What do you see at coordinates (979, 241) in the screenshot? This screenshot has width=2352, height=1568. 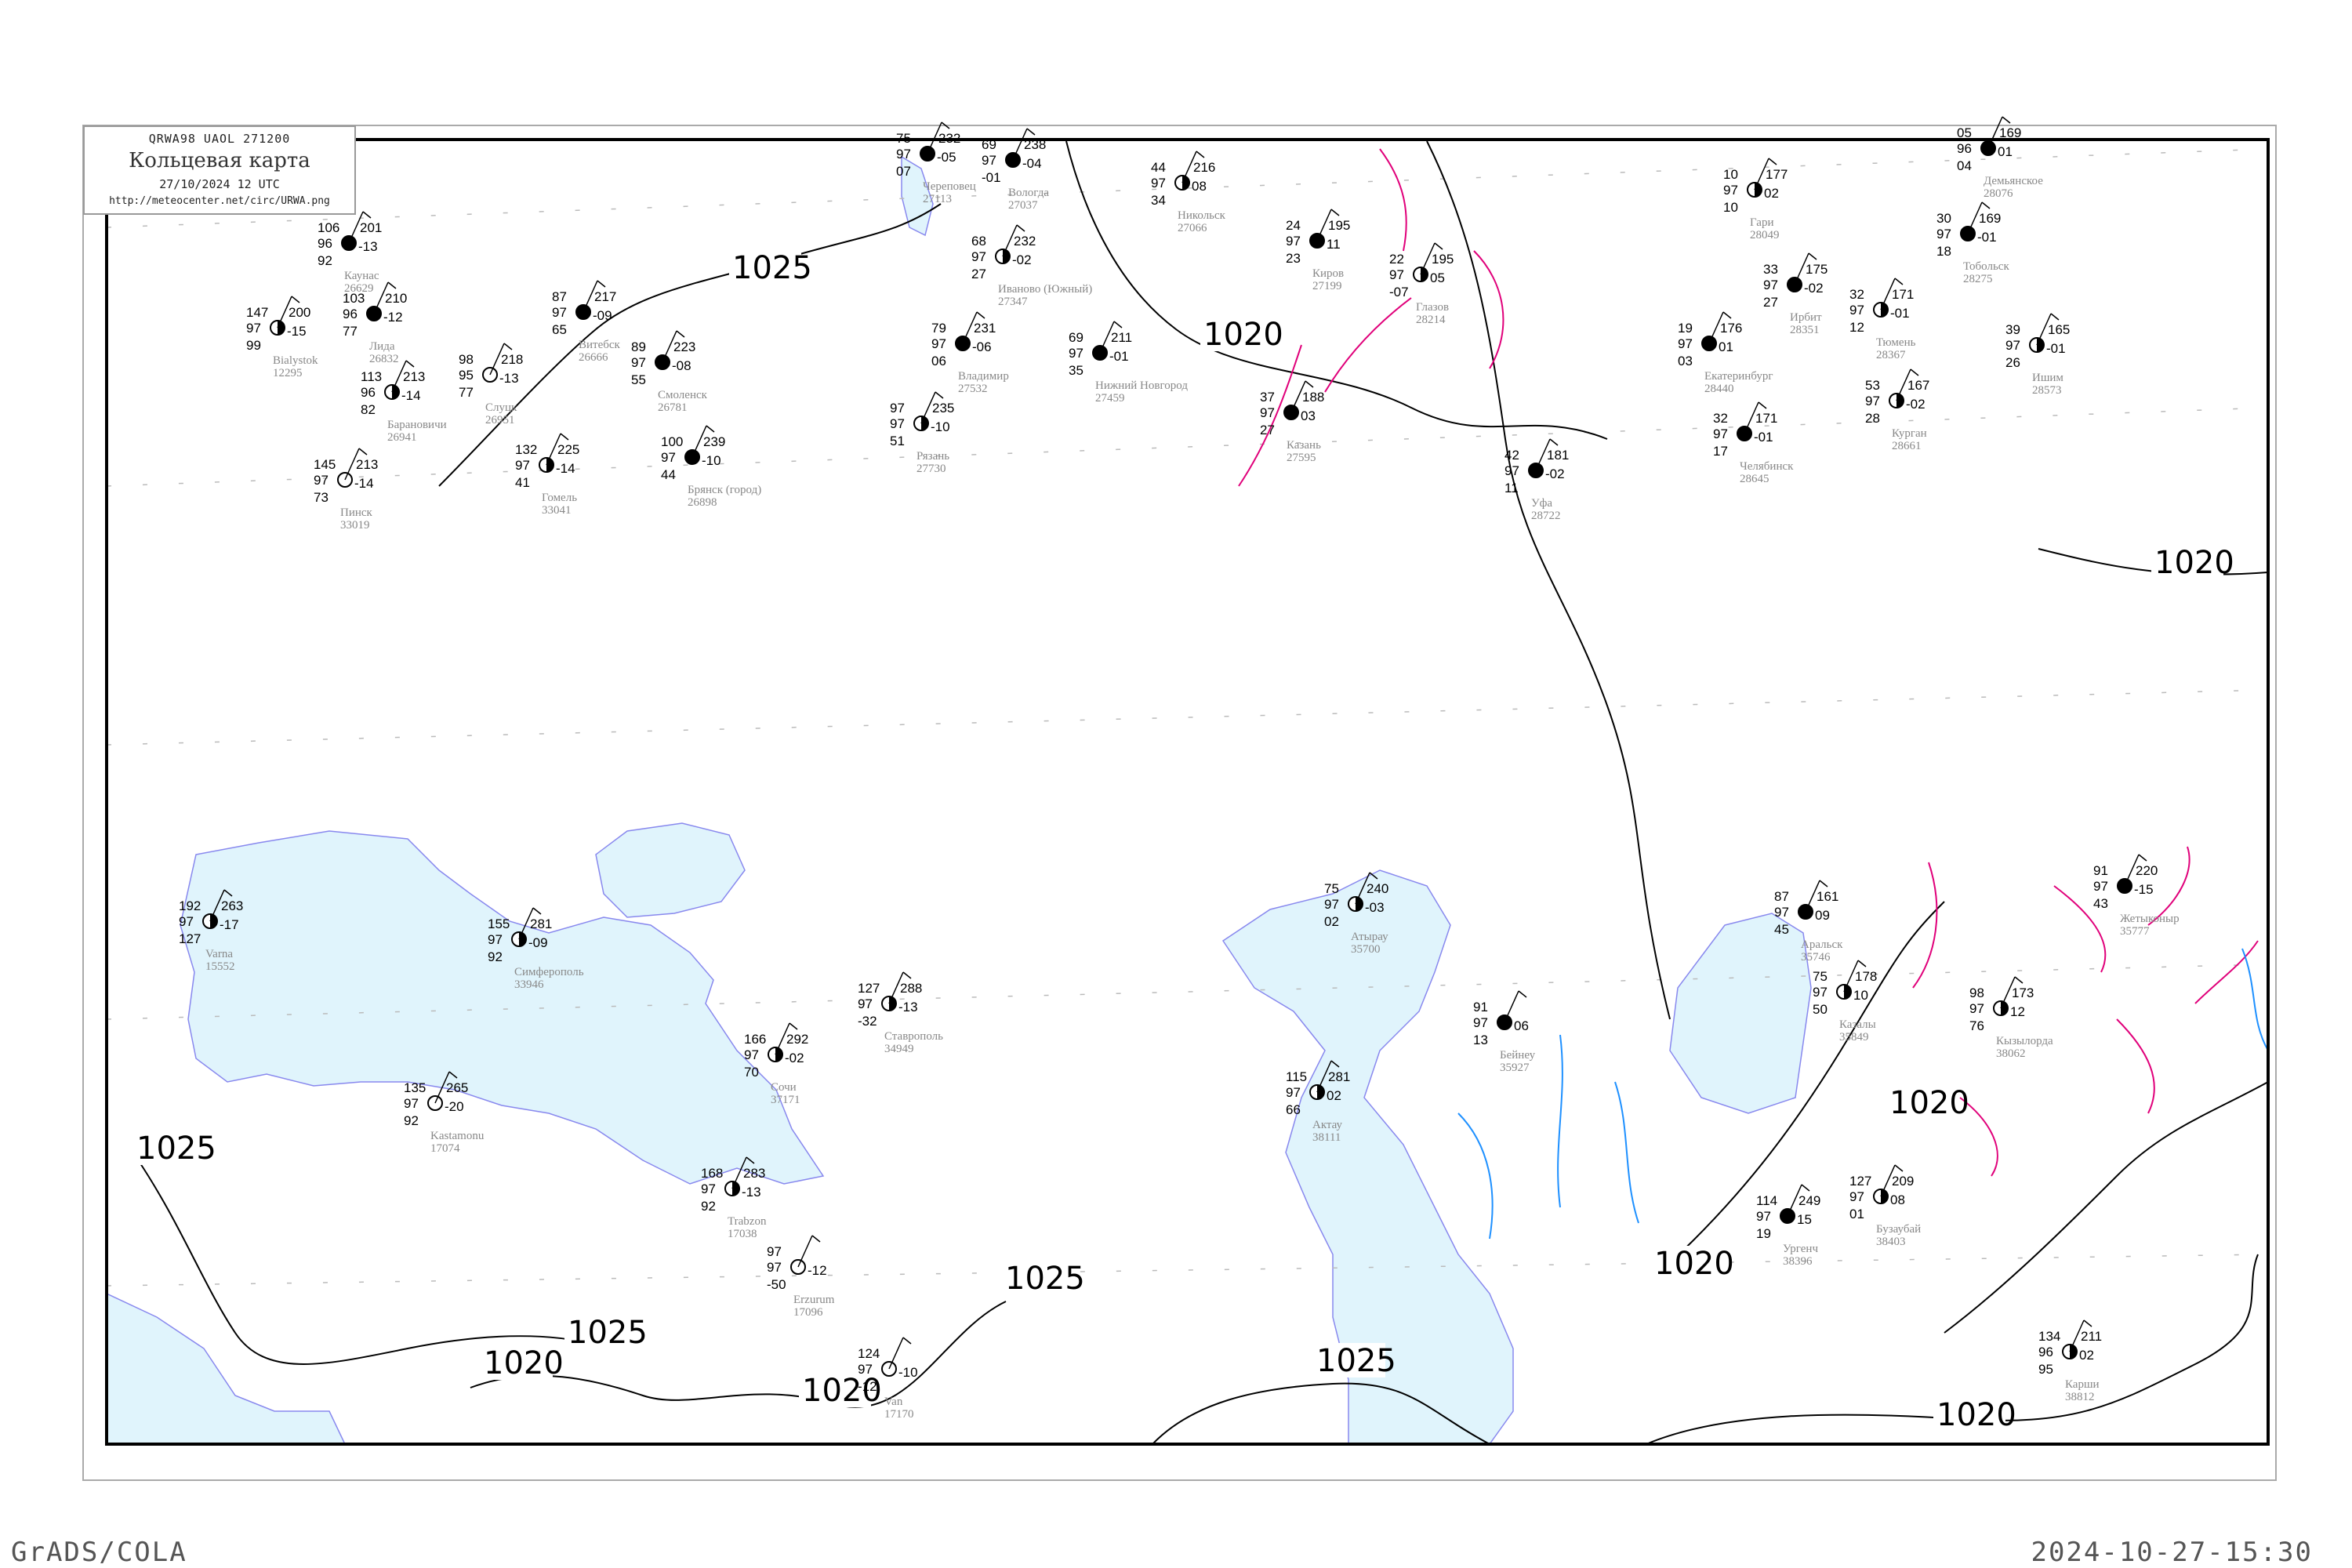 I see `temperature-value: 68` at bounding box center [979, 241].